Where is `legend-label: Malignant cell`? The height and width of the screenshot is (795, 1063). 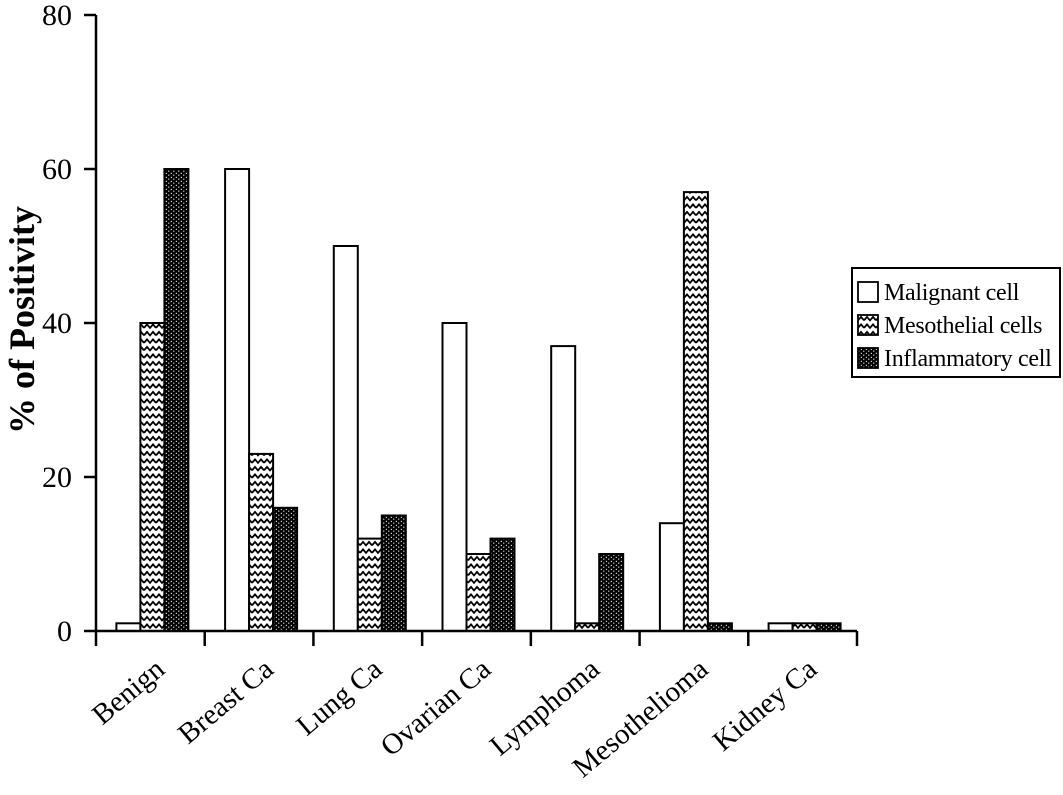
legend-label: Malignant cell is located at coordinates (952, 293).